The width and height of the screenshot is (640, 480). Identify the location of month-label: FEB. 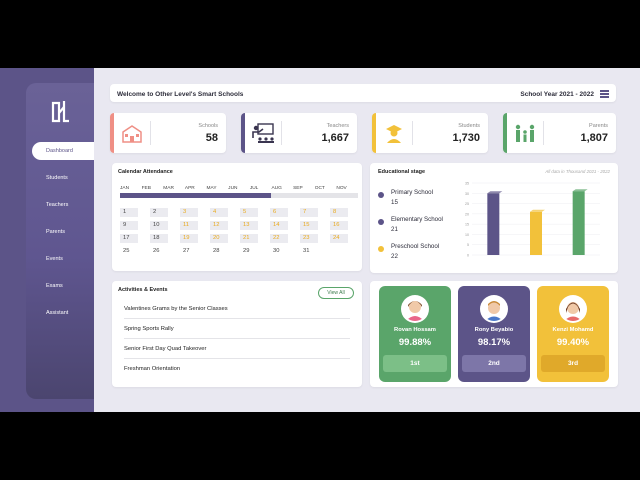
(146, 188).